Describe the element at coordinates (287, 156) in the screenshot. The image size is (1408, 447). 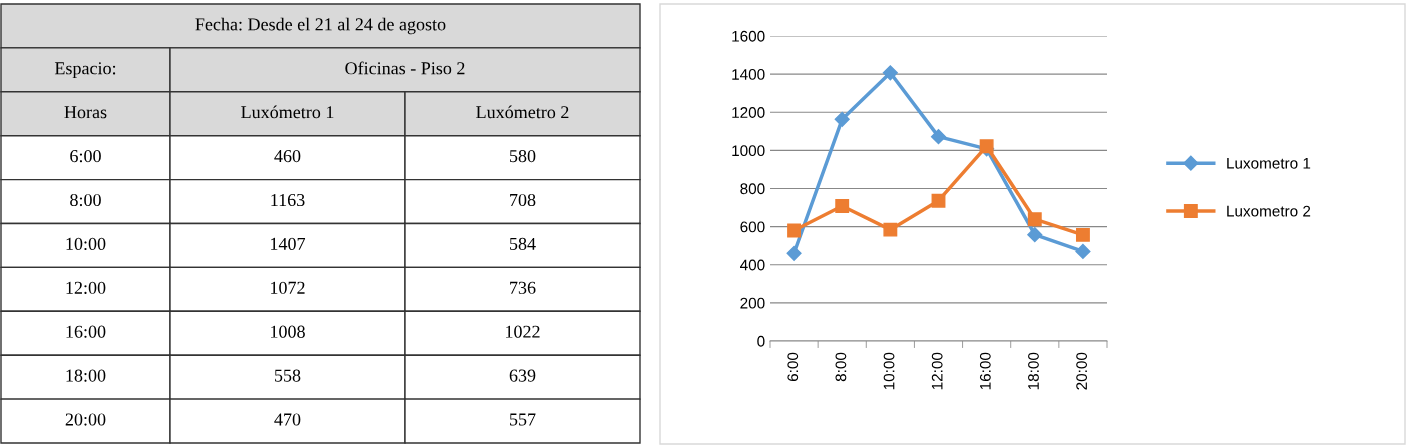
I see `data-label: 460` at that location.